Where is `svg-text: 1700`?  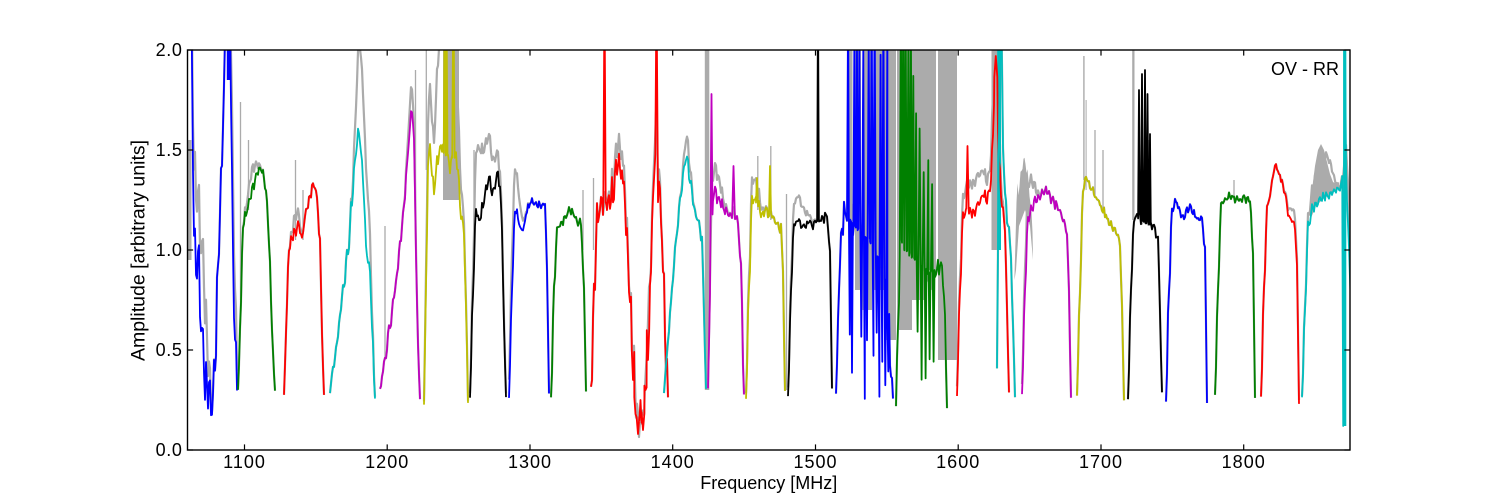
svg-text: 1700 is located at coordinates (1101, 462).